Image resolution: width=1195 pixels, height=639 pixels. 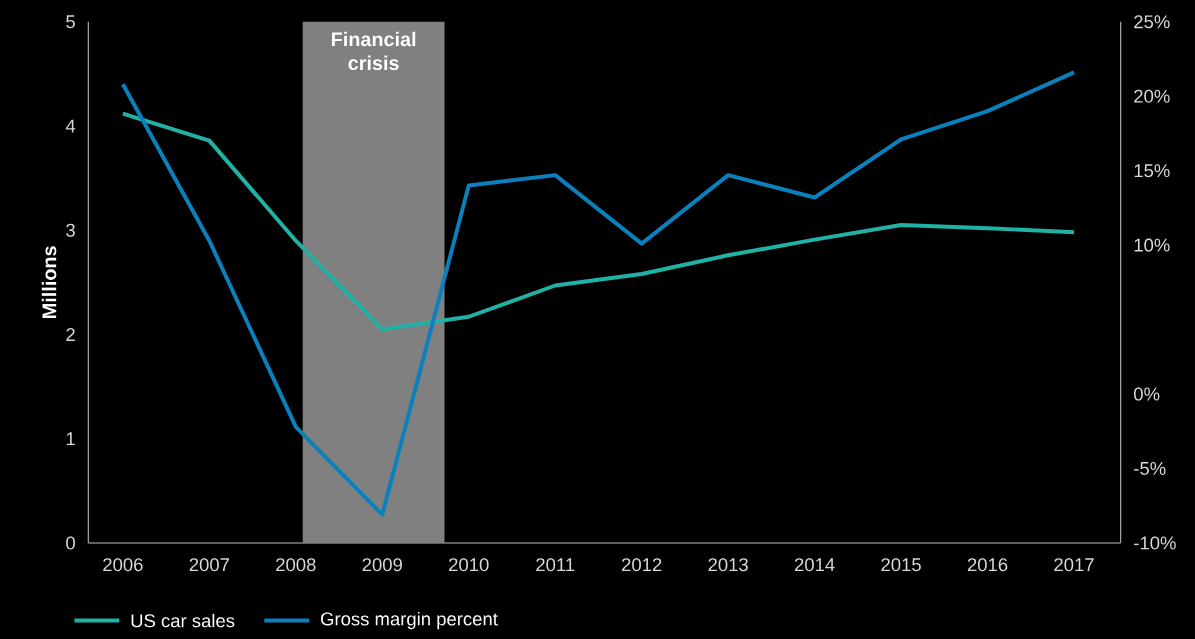 I want to click on y2-tick-label: 0%, so click(x=1147, y=394).